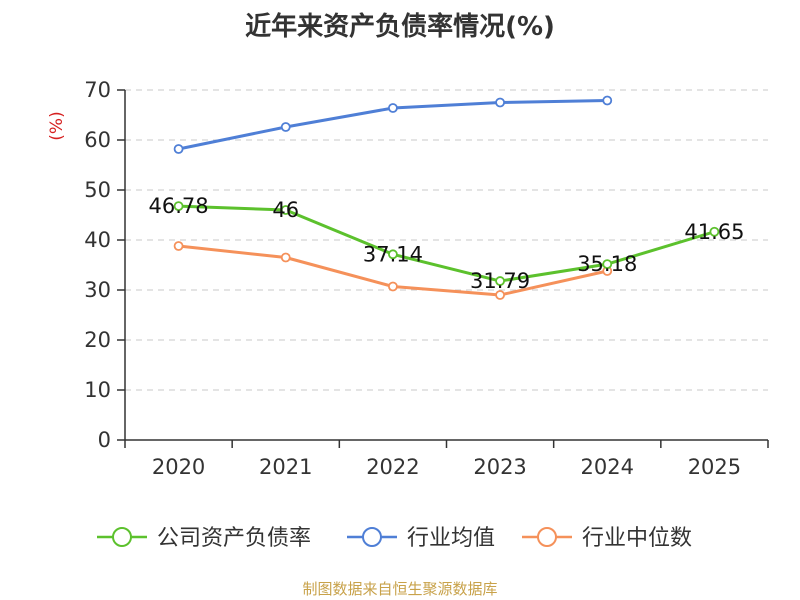 Image resolution: width=800 pixels, height=600 pixels. I want to click on data-labels: 46.78 46 37.14 31.79 35.18 41.65, so click(447, 243).